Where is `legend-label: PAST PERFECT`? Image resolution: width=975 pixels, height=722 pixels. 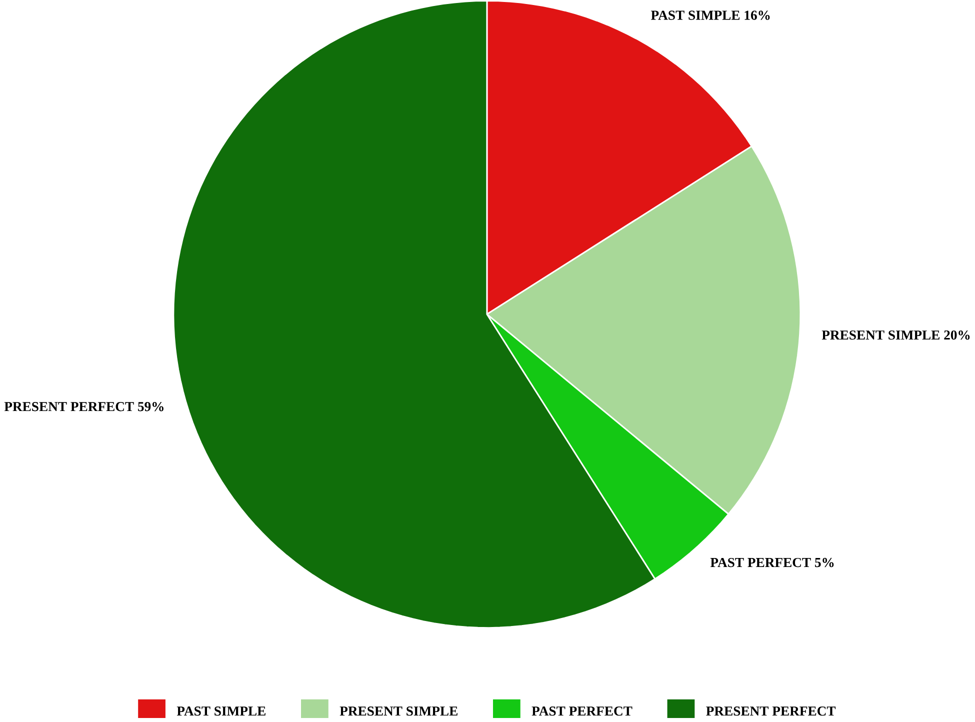
legend-label: PAST PERFECT is located at coordinates (582, 711).